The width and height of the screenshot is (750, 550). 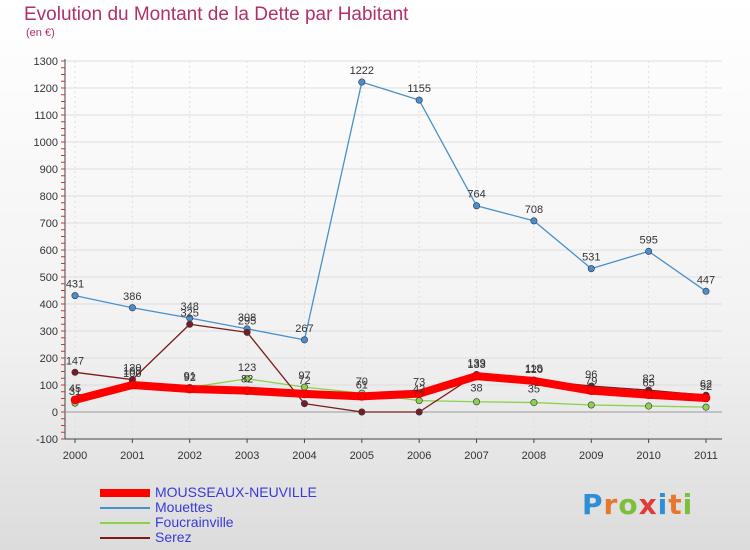 What do you see at coordinates (46, 116) in the screenshot?
I see `y-tick-label: 1100` at bounding box center [46, 116].